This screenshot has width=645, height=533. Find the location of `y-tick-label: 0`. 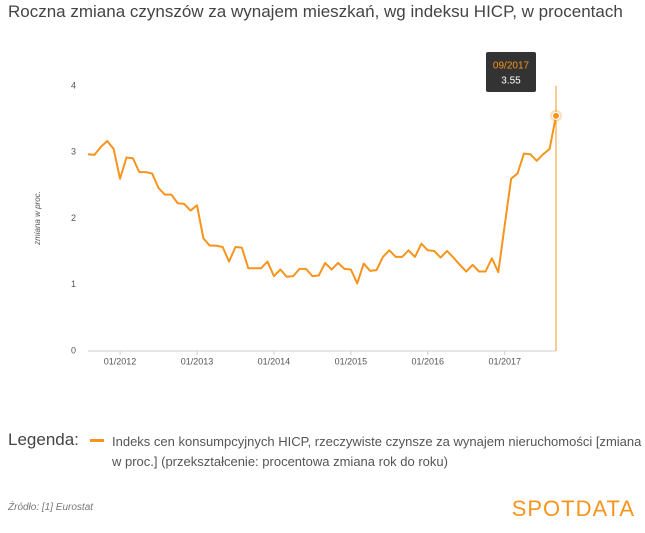

y-tick-label: 0 is located at coordinates (73, 350).